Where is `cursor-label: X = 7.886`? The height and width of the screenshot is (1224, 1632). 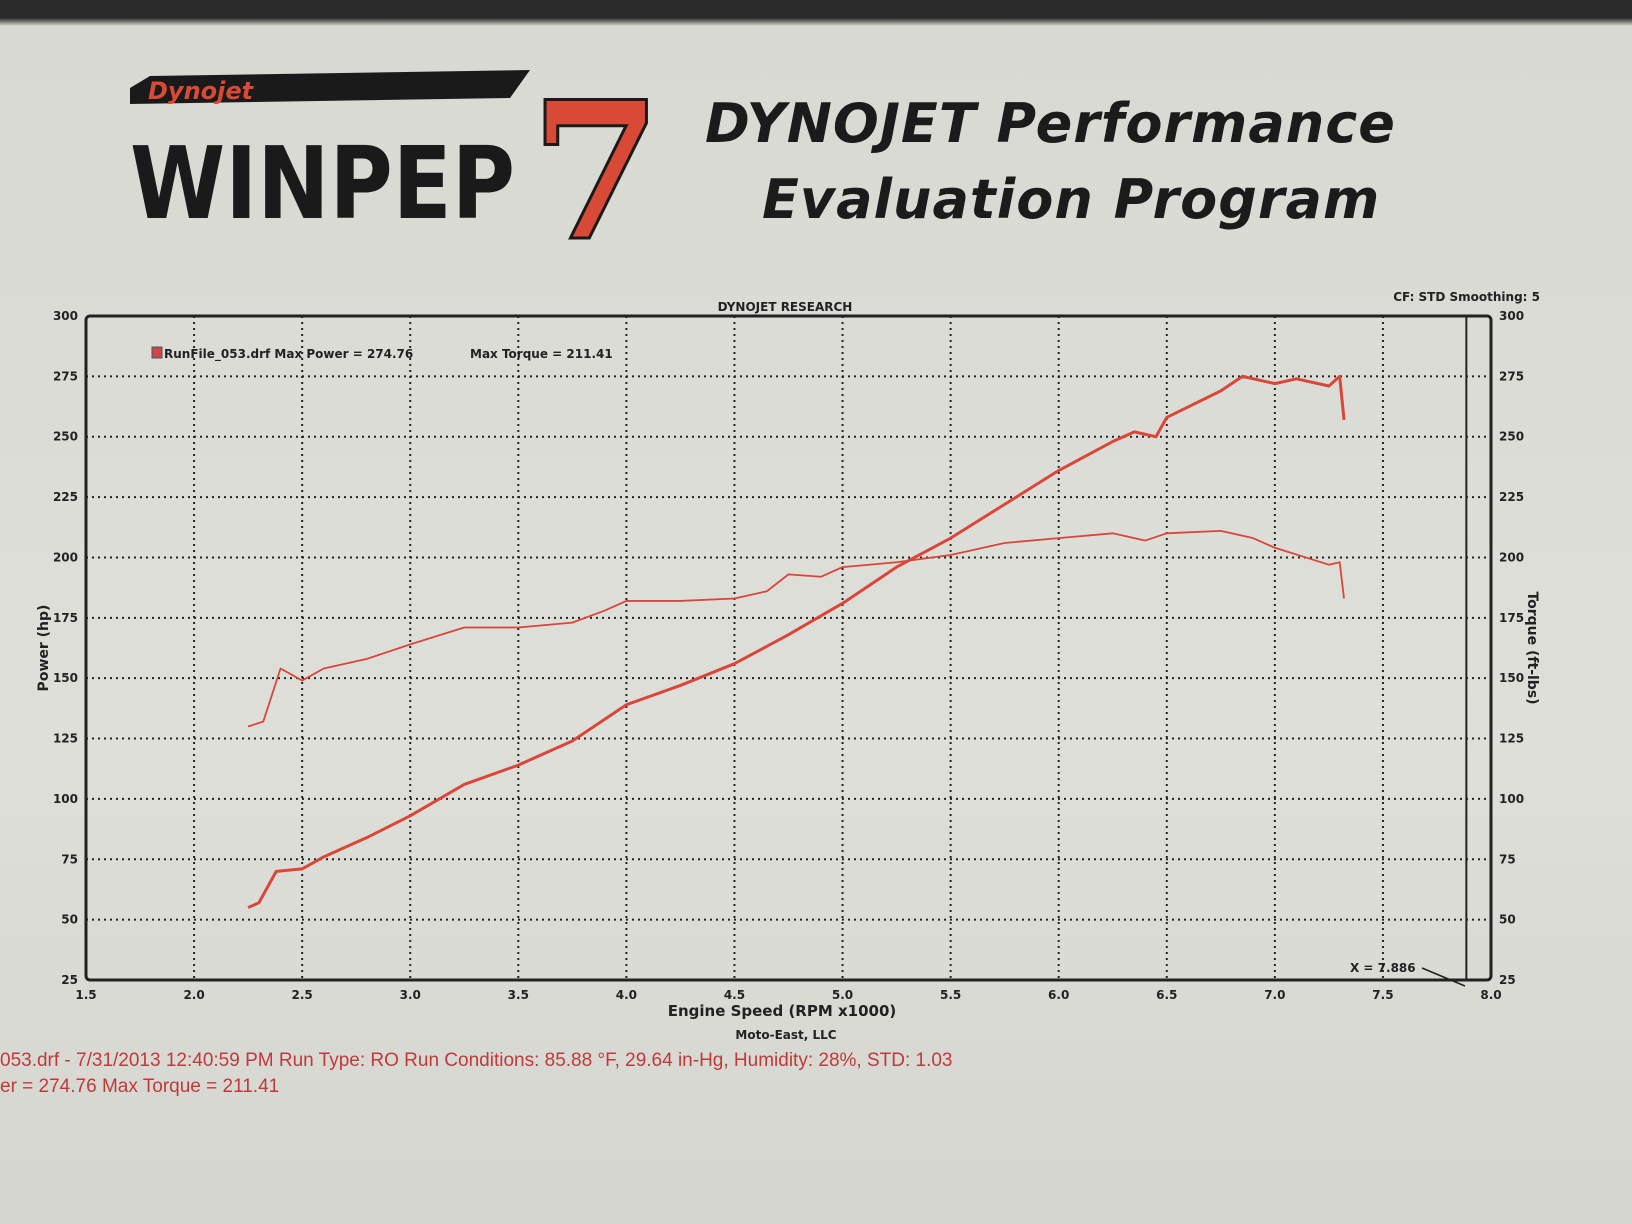 cursor-label: X = 7.886 is located at coordinates (1383, 968).